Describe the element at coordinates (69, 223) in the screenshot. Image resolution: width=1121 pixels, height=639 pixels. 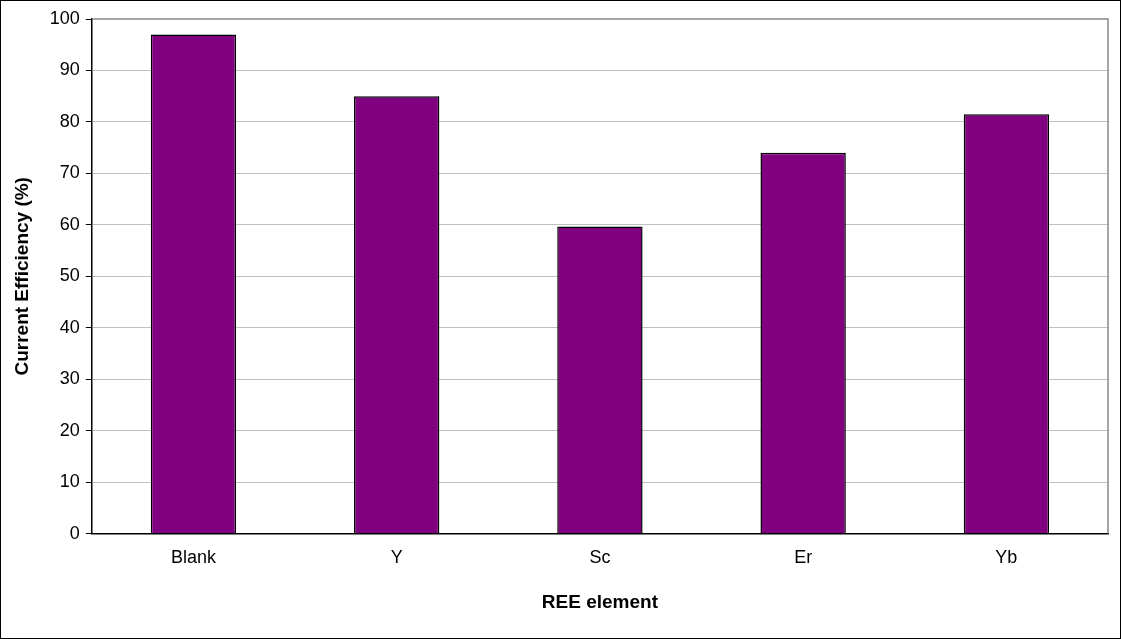
I see `y-tick-label: 60` at that location.